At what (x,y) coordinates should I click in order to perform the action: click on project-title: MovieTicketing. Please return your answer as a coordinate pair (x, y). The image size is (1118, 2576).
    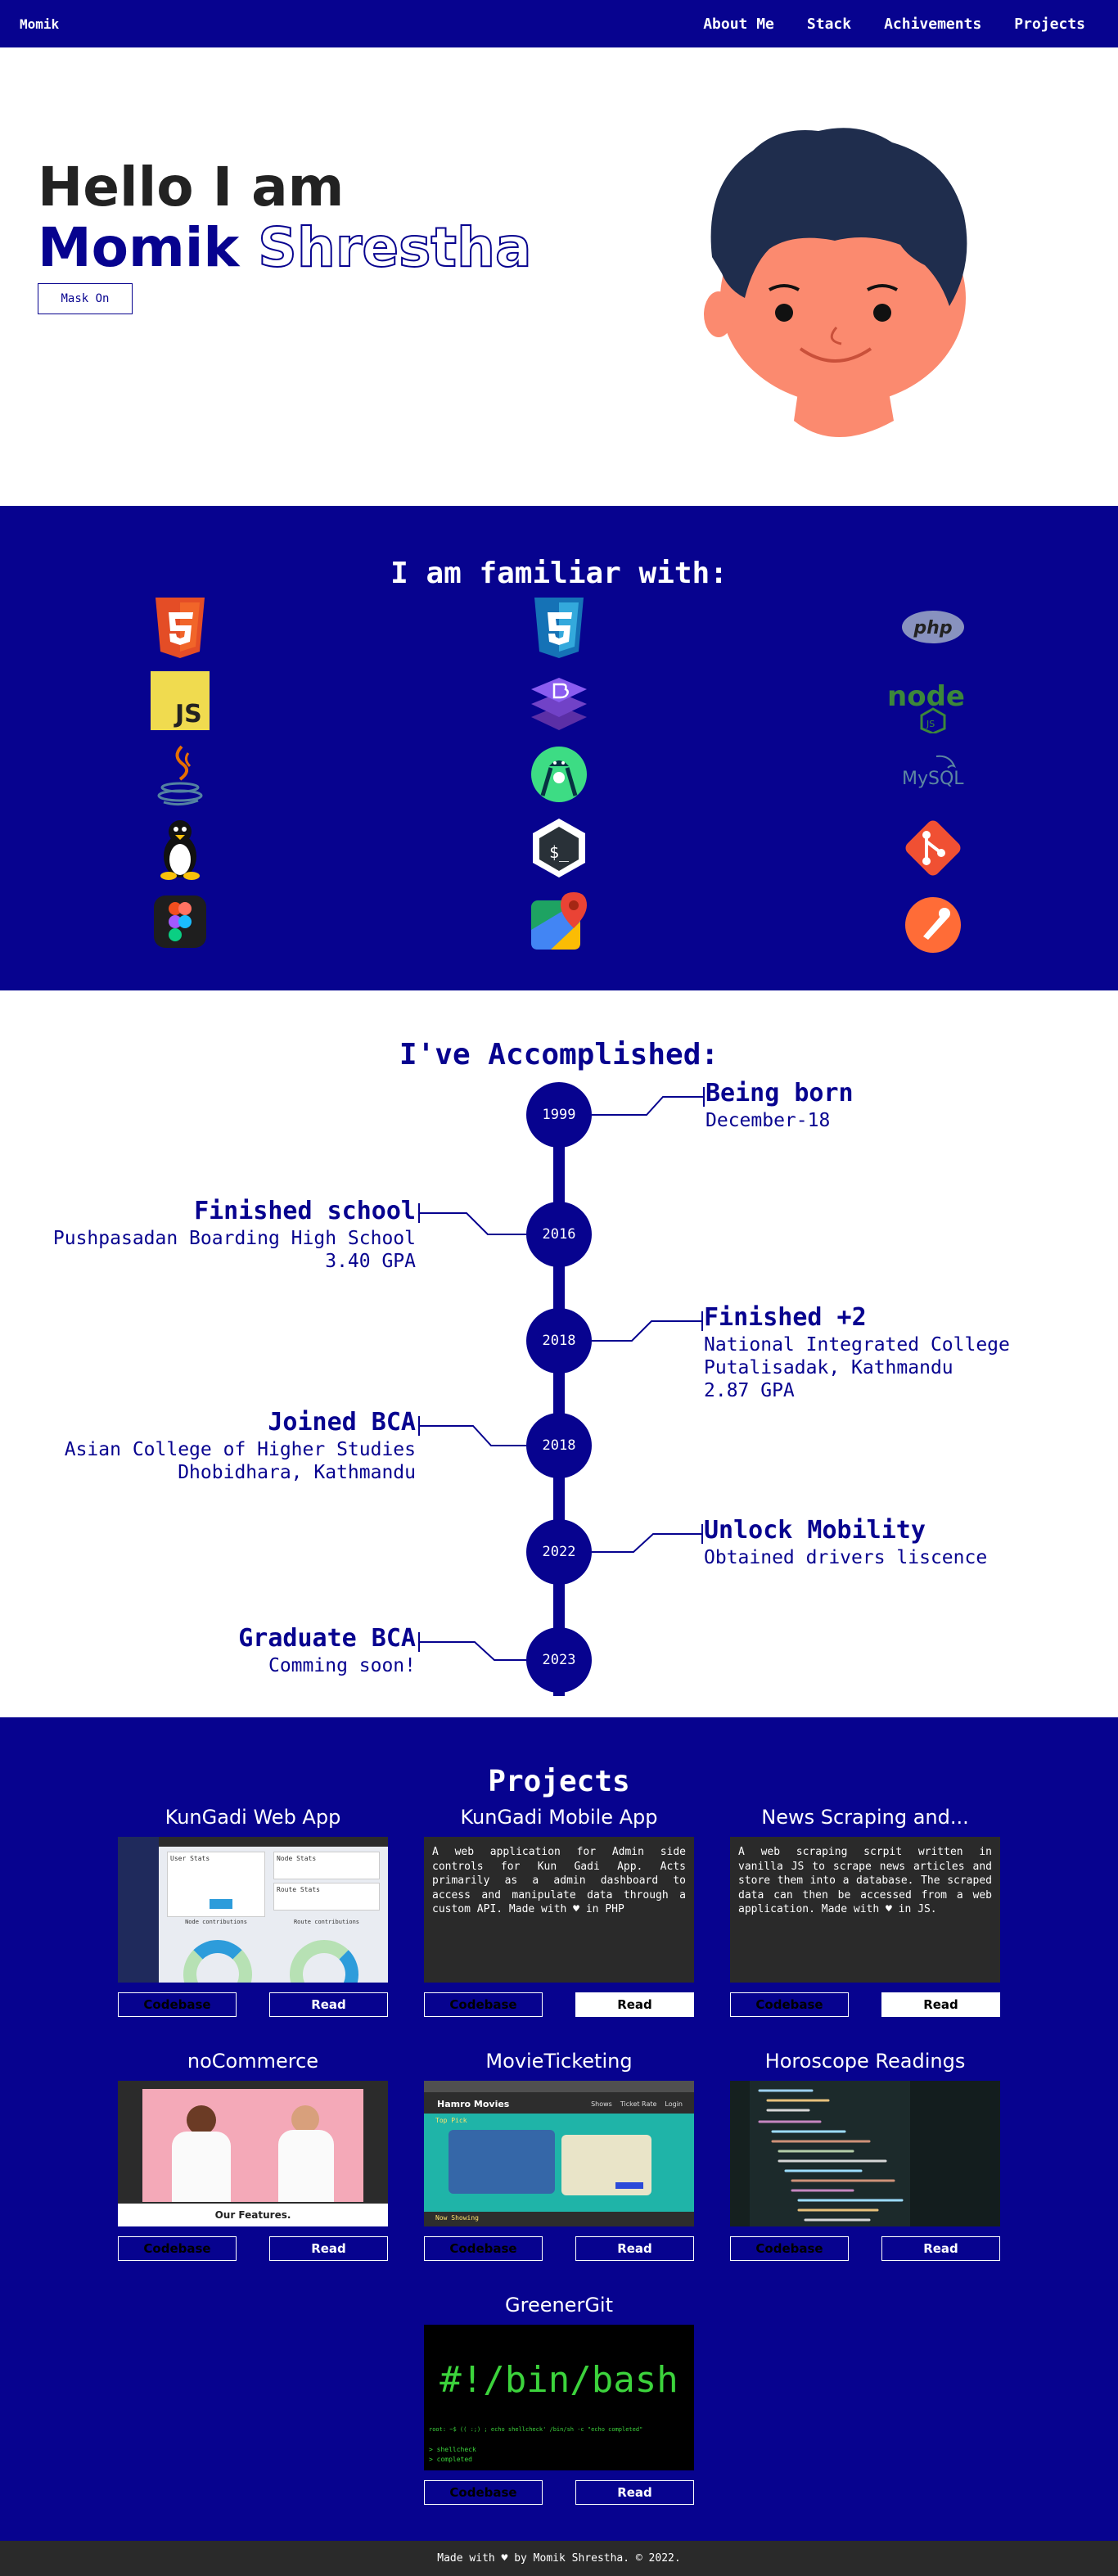
    Looking at the image, I should click on (559, 2061).